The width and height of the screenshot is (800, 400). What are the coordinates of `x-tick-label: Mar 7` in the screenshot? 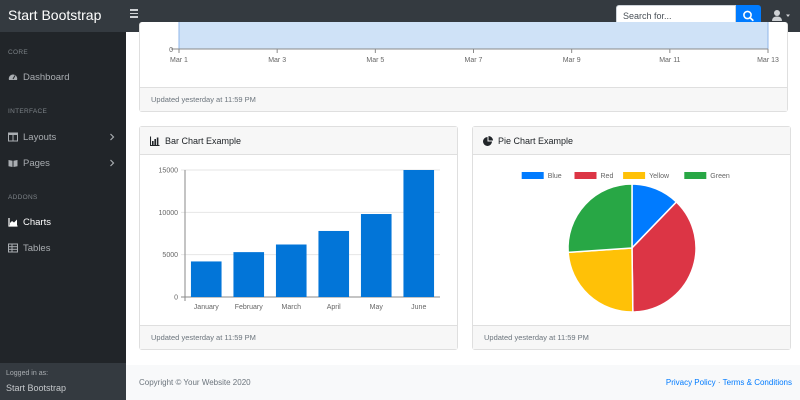 It's located at (474, 60).